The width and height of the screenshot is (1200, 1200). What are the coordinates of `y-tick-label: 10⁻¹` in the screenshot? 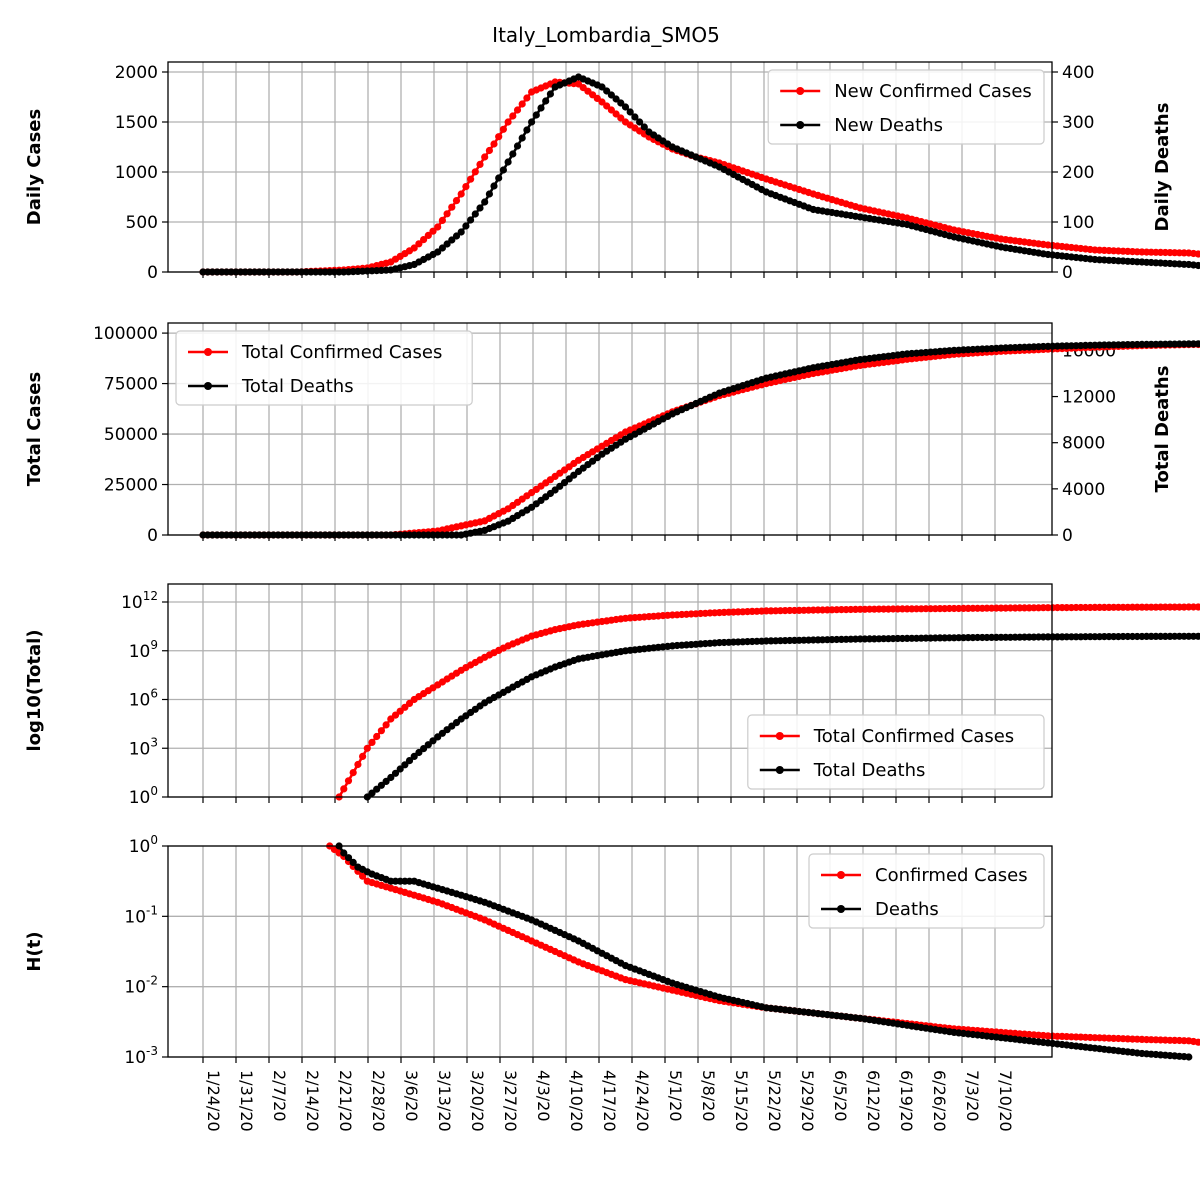 It's located at (141, 915).